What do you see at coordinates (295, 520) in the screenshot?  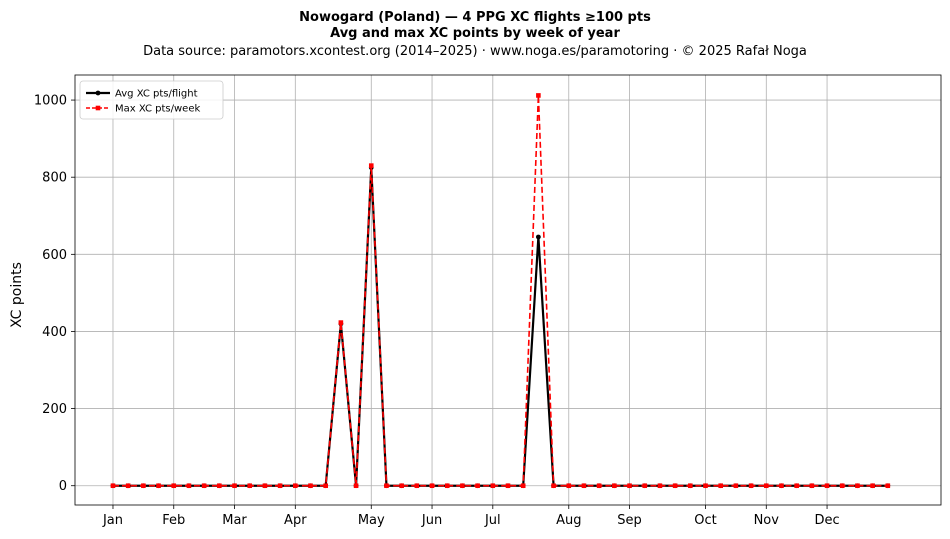 I see `x-tick-label: Apr` at bounding box center [295, 520].